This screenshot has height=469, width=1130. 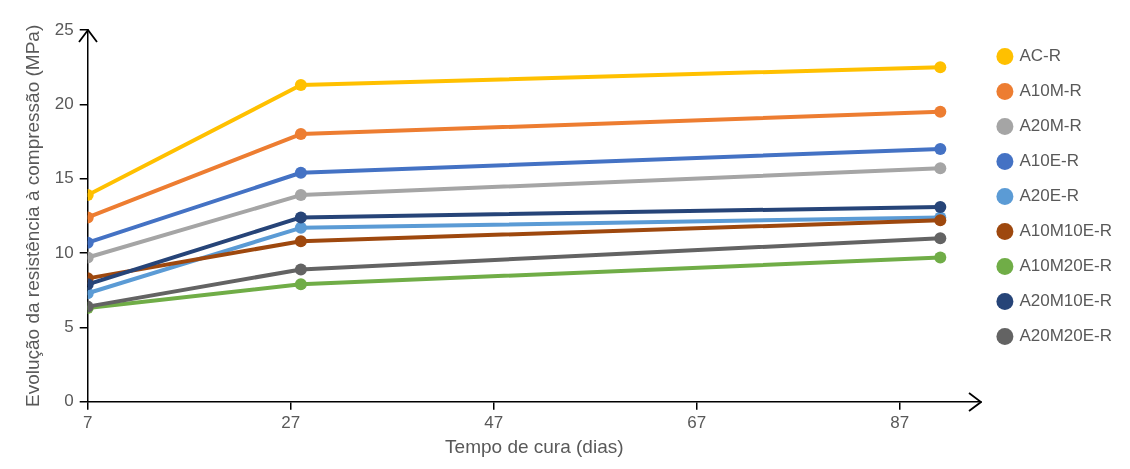 I want to click on legend-label: AC-R, so click(x=1040, y=56).